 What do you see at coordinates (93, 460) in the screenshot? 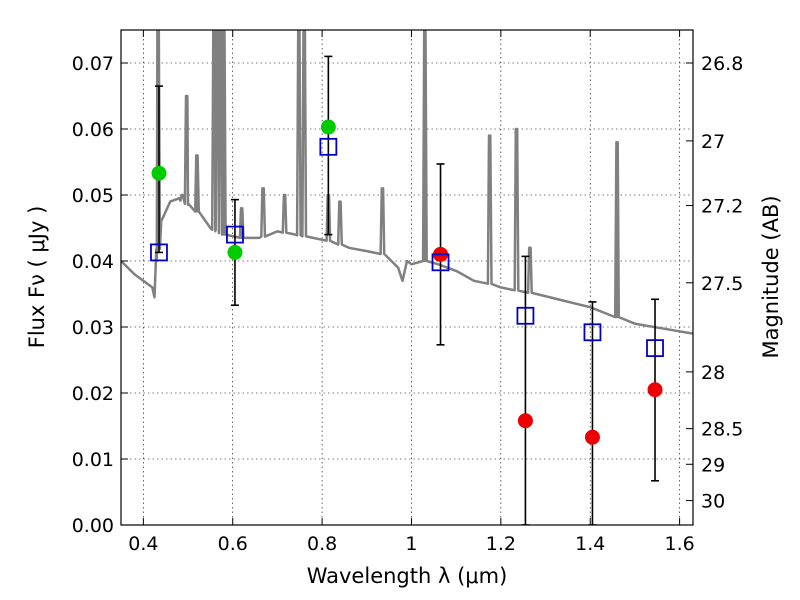
I see `y-tick-label: 0.01` at bounding box center [93, 460].